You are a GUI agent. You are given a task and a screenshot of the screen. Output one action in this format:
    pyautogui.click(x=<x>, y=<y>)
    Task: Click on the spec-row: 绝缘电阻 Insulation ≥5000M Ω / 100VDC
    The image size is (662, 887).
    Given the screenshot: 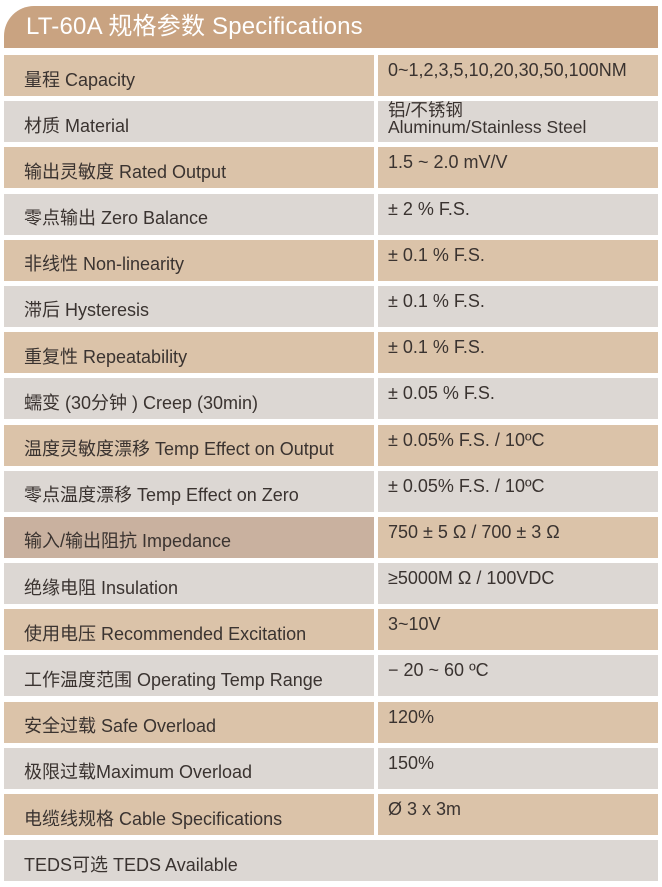 What is the action you would take?
    pyautogui.click(x=331, y=584)
    